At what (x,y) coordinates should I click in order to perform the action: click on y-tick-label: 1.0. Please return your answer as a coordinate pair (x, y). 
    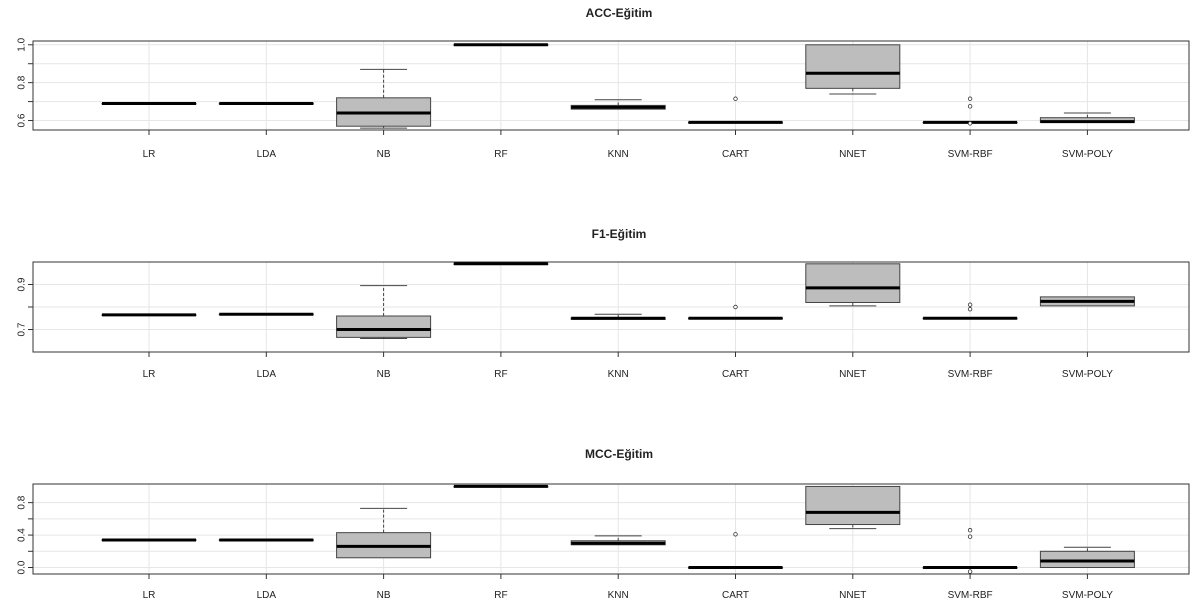
    Looking at the image, I should click on (22, 44).